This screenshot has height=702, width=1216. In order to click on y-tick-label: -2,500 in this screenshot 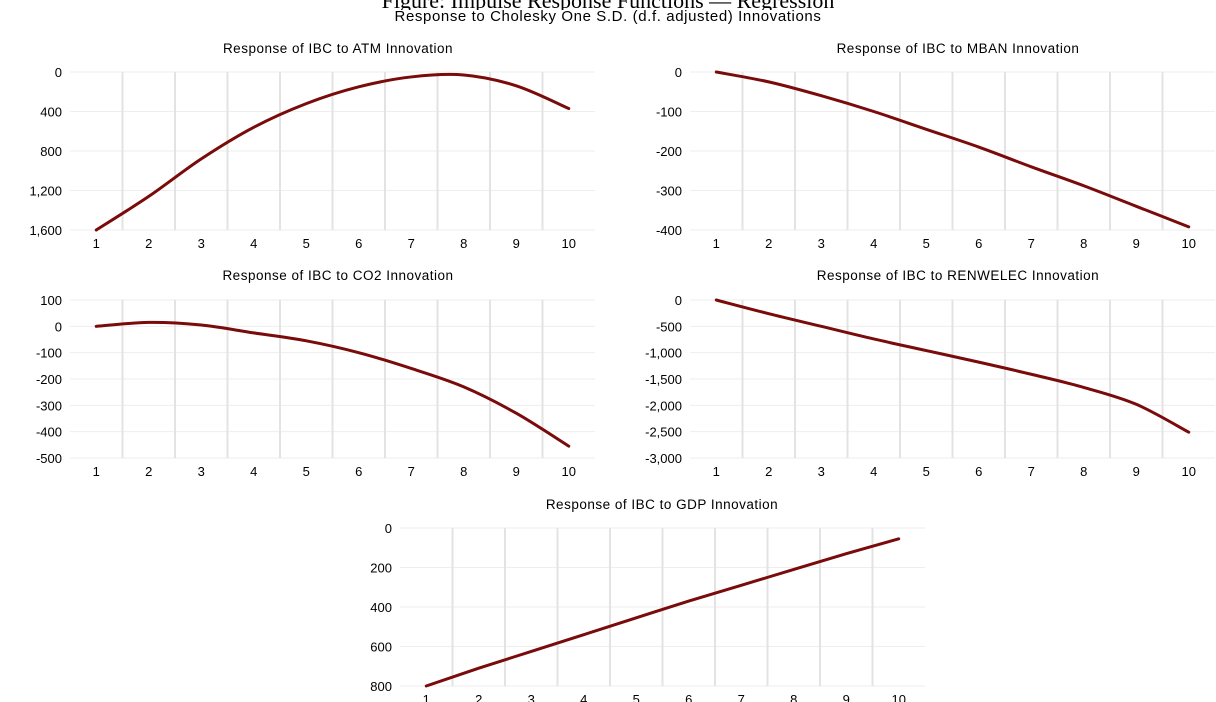, I will do `click(663, 432)`.